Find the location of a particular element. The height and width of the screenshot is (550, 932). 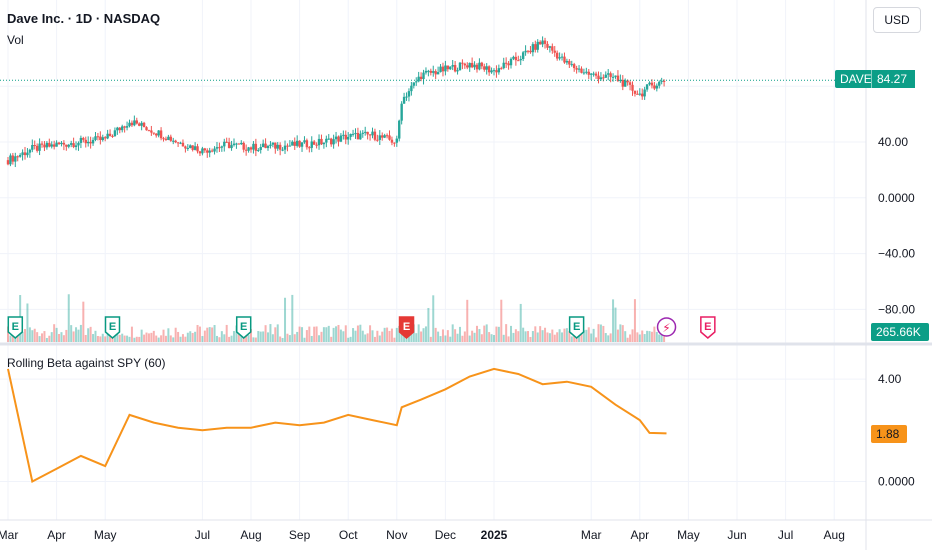

price-tick-label: 0.0000 is located at coordinates (896, 198).